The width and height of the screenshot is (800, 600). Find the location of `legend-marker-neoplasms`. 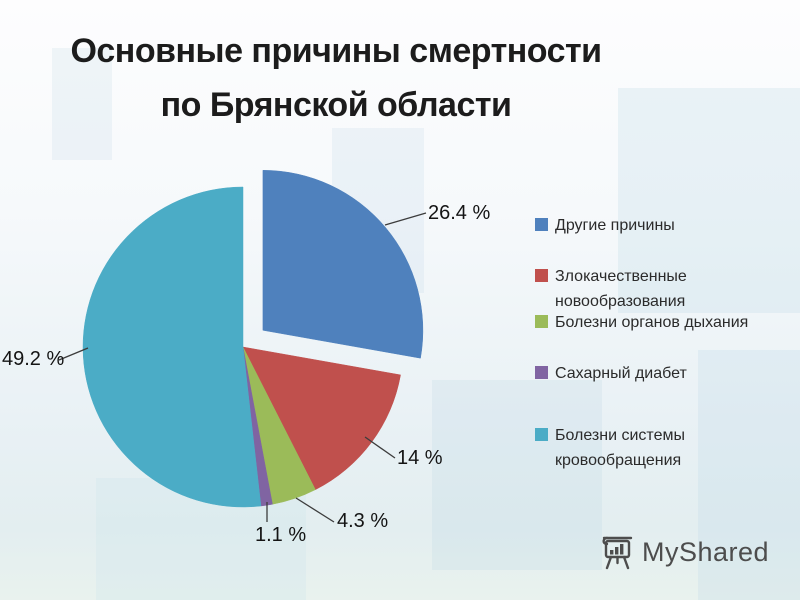

legend-marker-neoplasms is located at coordinates (541, 275).